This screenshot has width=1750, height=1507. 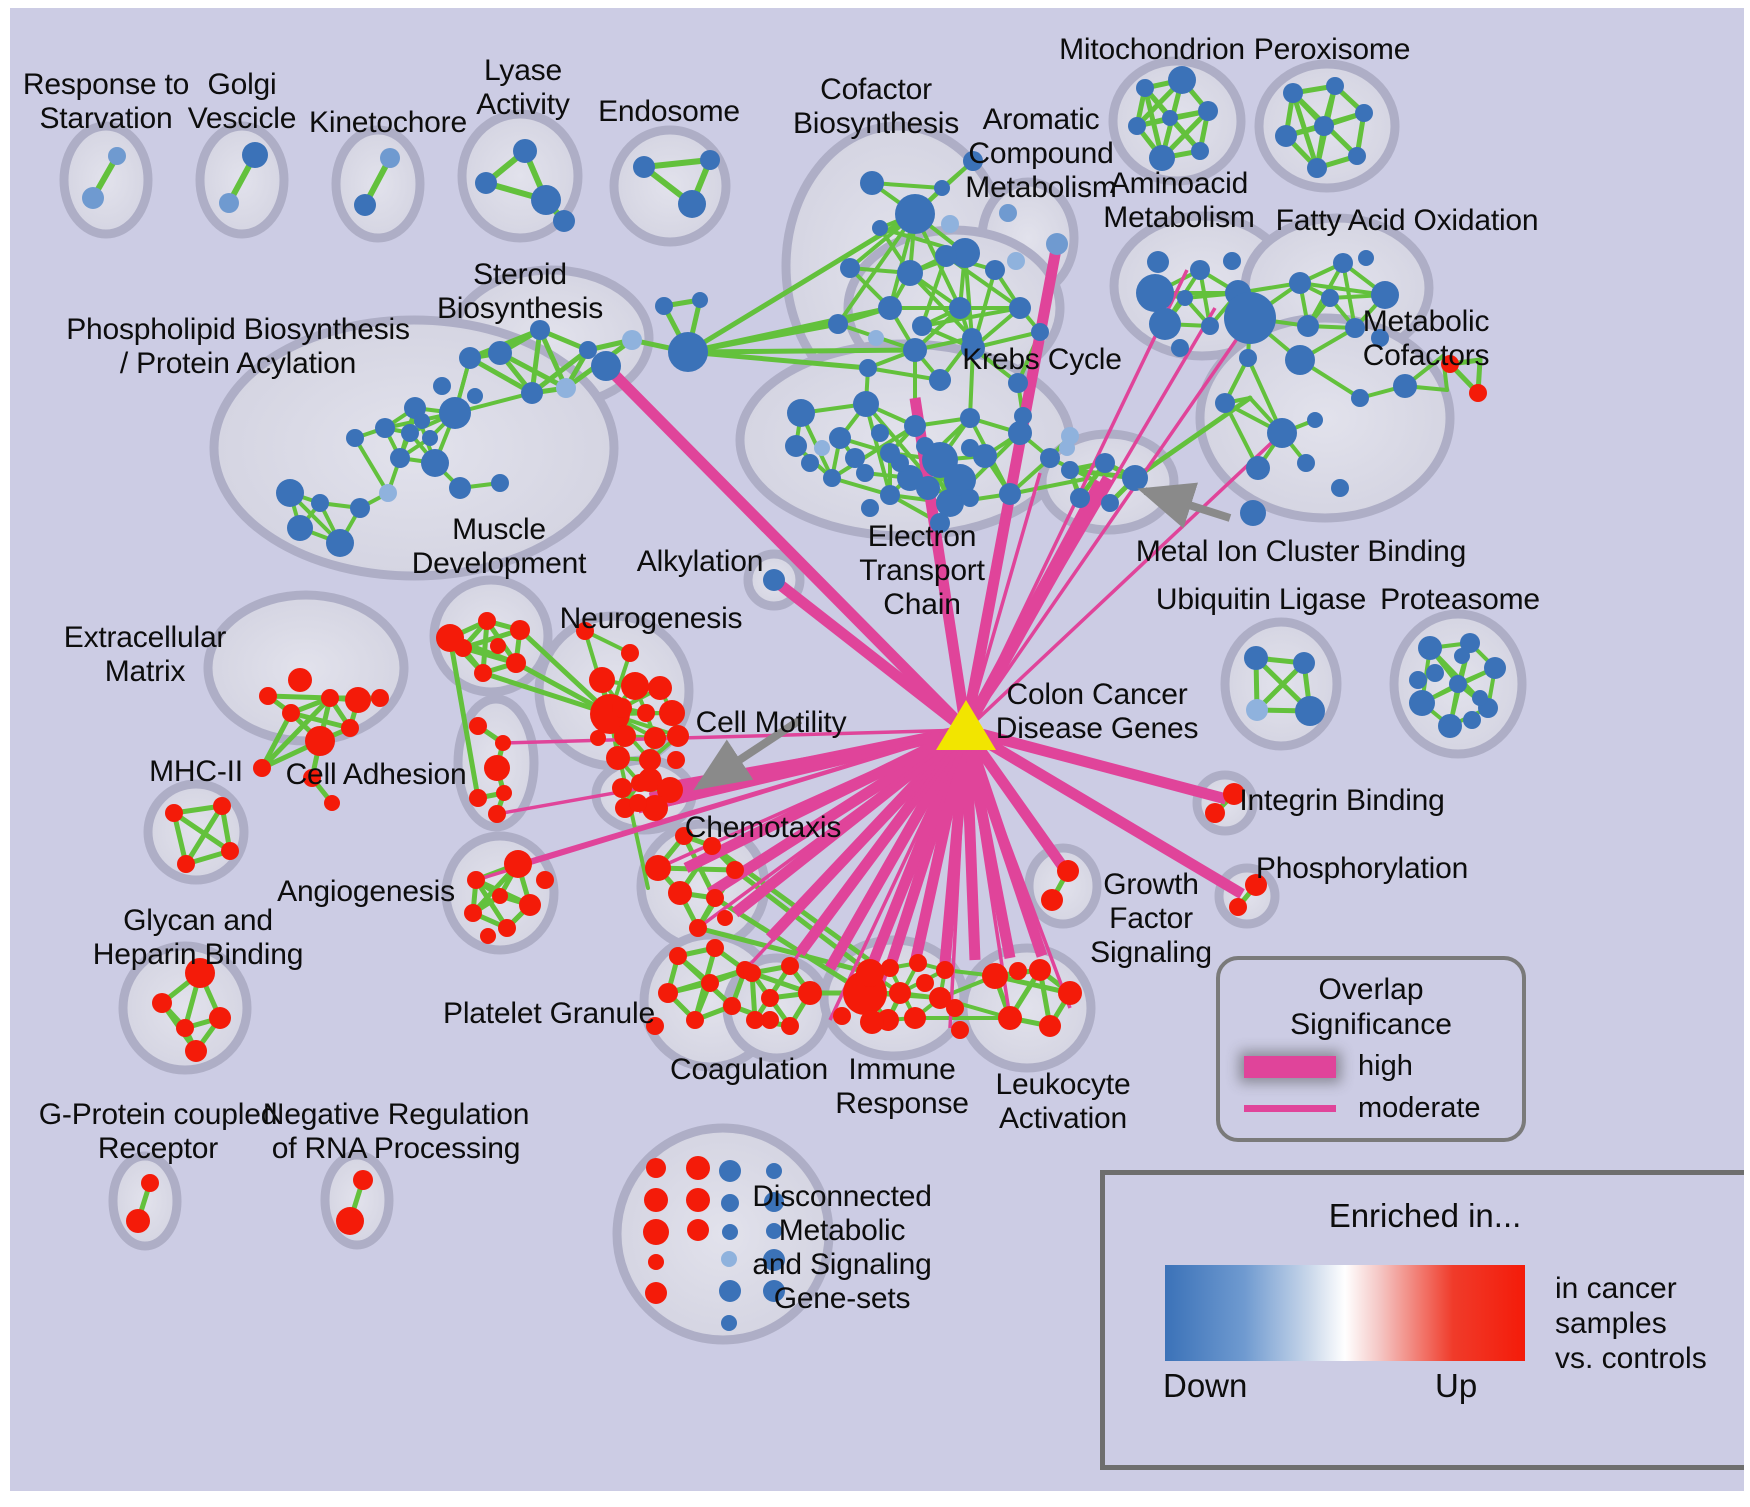 What do you see at coordinates (1419, 1108) in the screenshot?
I see `legend-label-moderate: moderate` at bounding box center [1419, 1108].